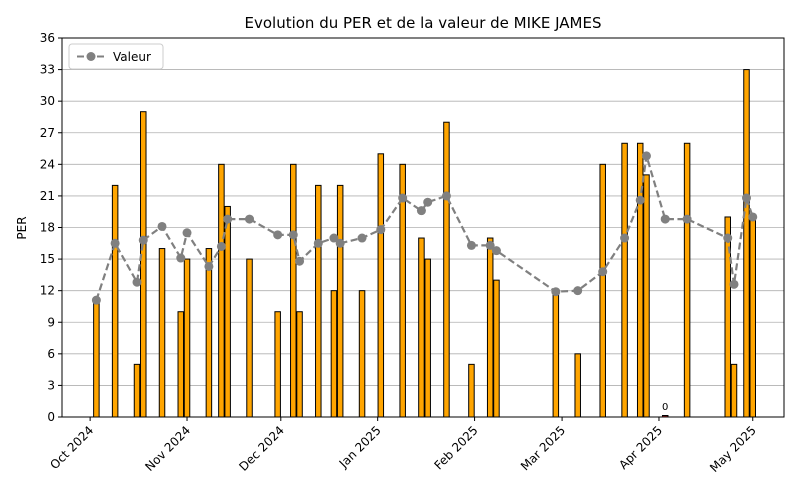 This screenshot has width=800, height=500. Describe the element at coordinates (22, 227) in the screenshot. I see `y-axis-label: PER` at that location.